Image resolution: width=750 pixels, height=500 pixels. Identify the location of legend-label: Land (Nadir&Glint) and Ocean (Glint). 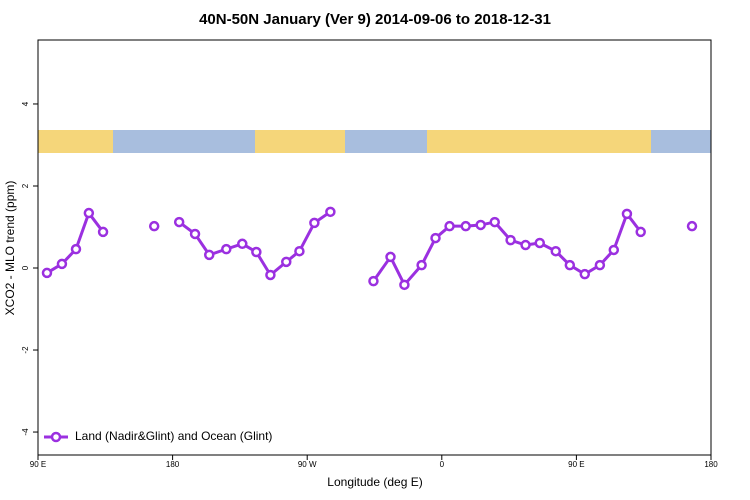
(173, 436).